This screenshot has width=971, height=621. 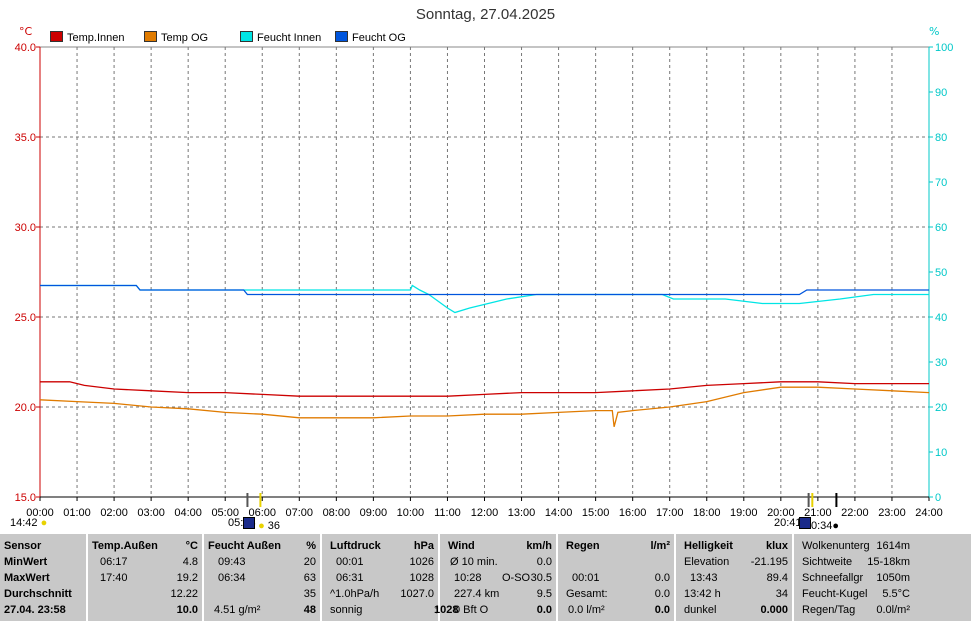 What do you see at coordinates (25, 498) in the screenshot?
I see `y-left-tick-label: 15.0` at bounding box center [25, 498].